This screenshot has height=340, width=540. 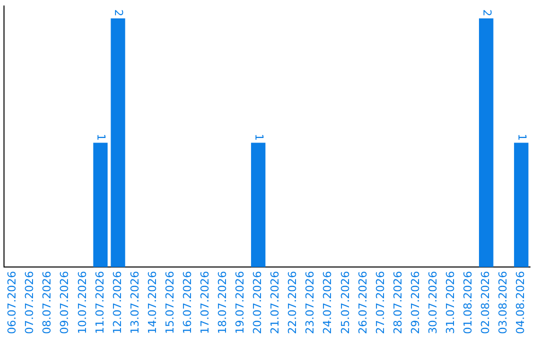 What do you see at coordinates (433, 302) in the screenshot?
I see `x-tick-label: 30.07.2026` at bounding box center [433, 302].